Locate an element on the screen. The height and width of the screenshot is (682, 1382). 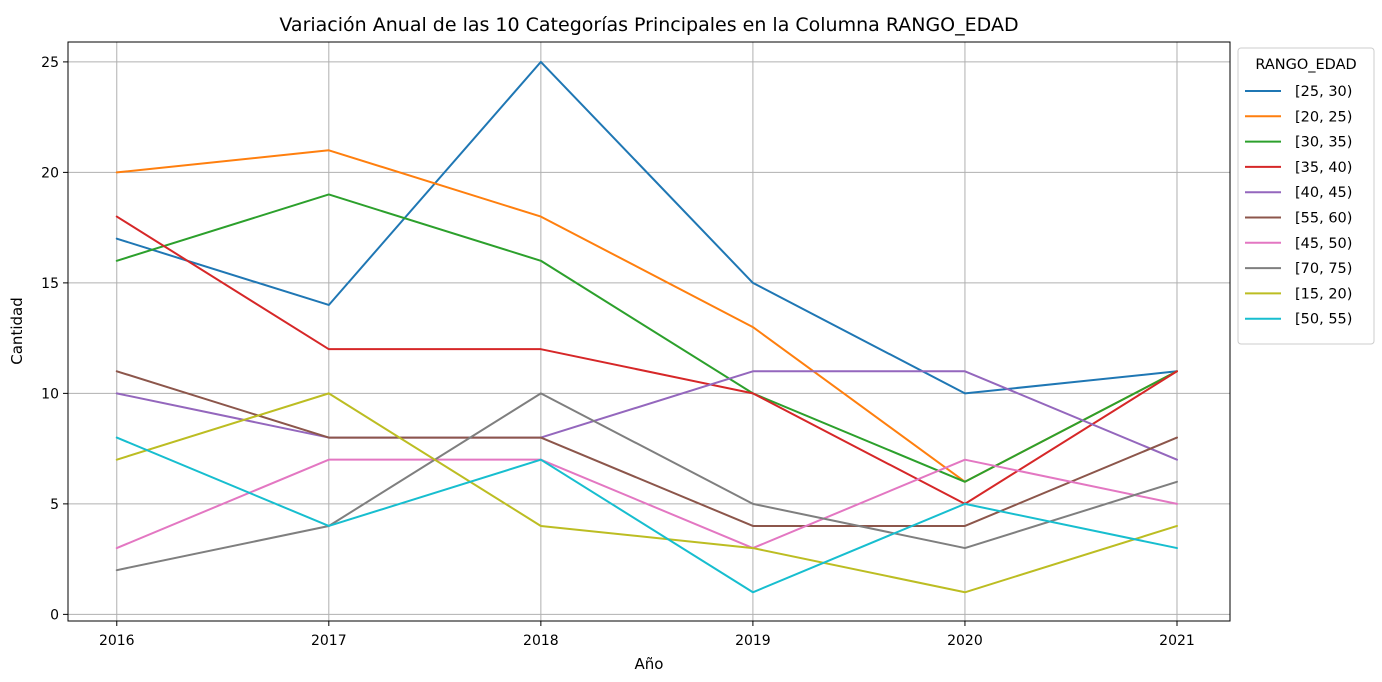
y-tick-label: 0 is located at coordinates (54, 615).